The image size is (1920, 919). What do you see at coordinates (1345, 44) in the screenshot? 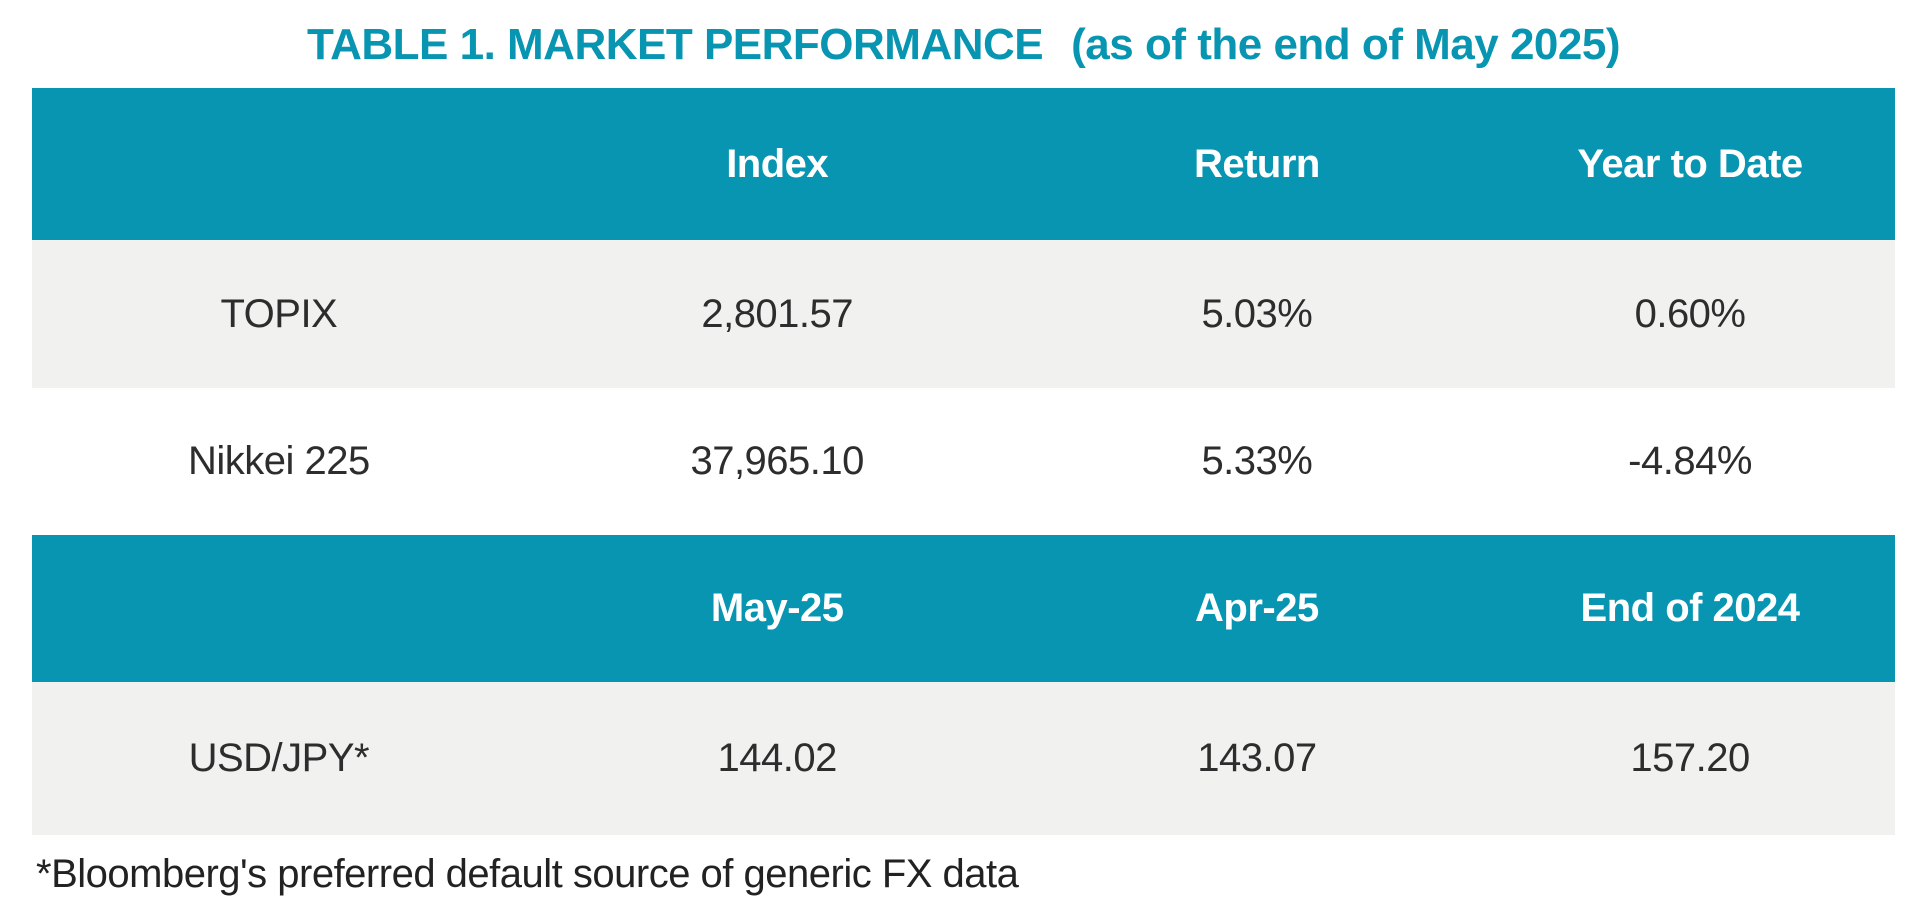
I see `page-title-suffix: (as of the end of May 2025)` at bounding box center [1345, 44].